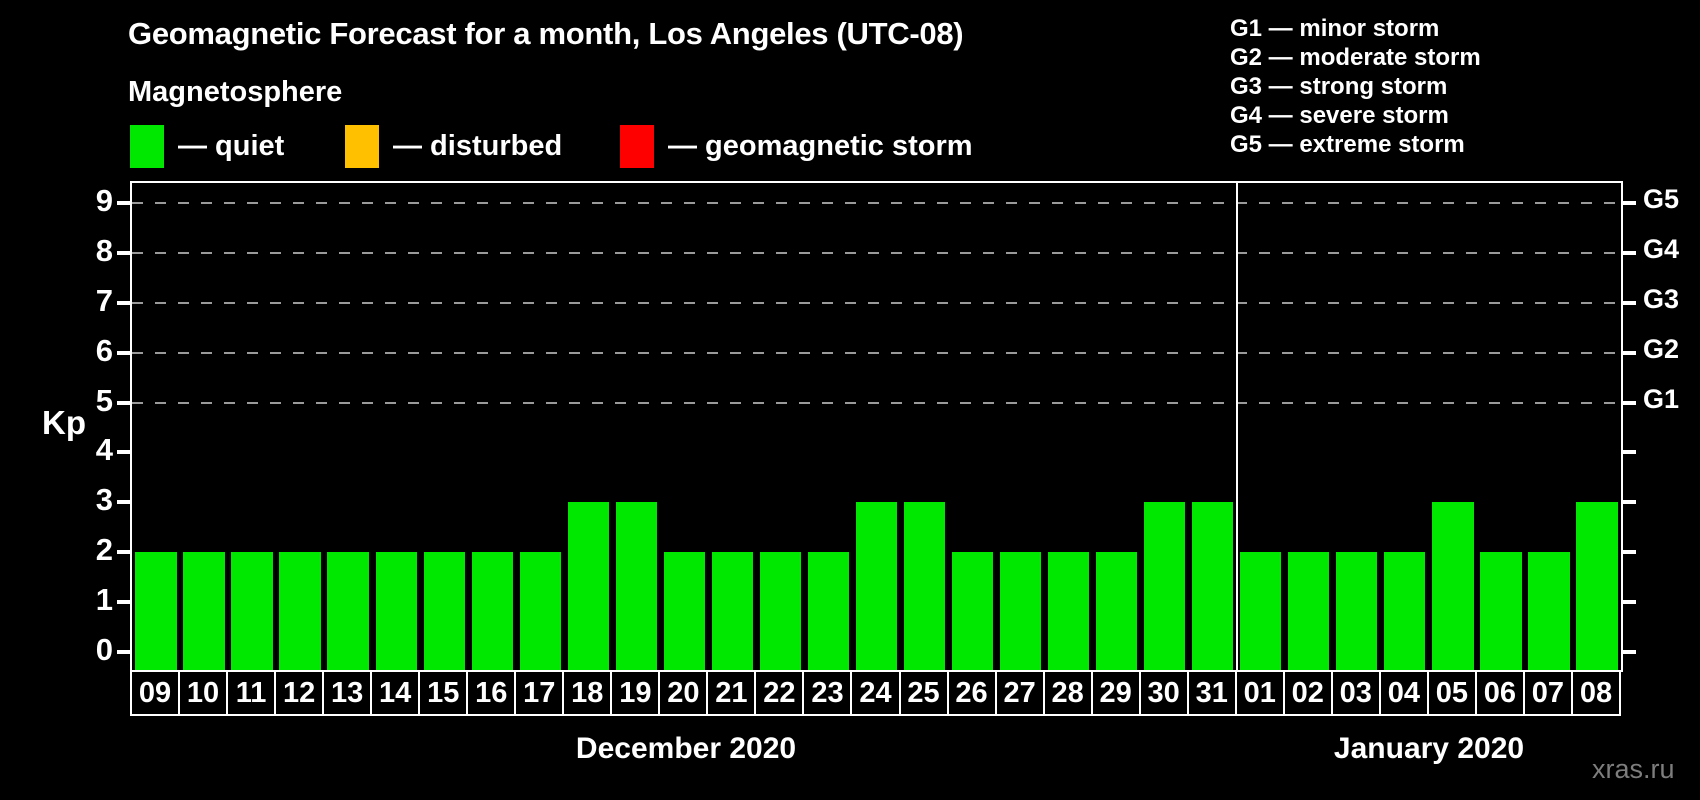 Image resolution: width=1700 pixels, height=800 pixels. Describe the element at coordinates (147, 146) in the screenshot. I see `quiet-color-swatch` at that location.